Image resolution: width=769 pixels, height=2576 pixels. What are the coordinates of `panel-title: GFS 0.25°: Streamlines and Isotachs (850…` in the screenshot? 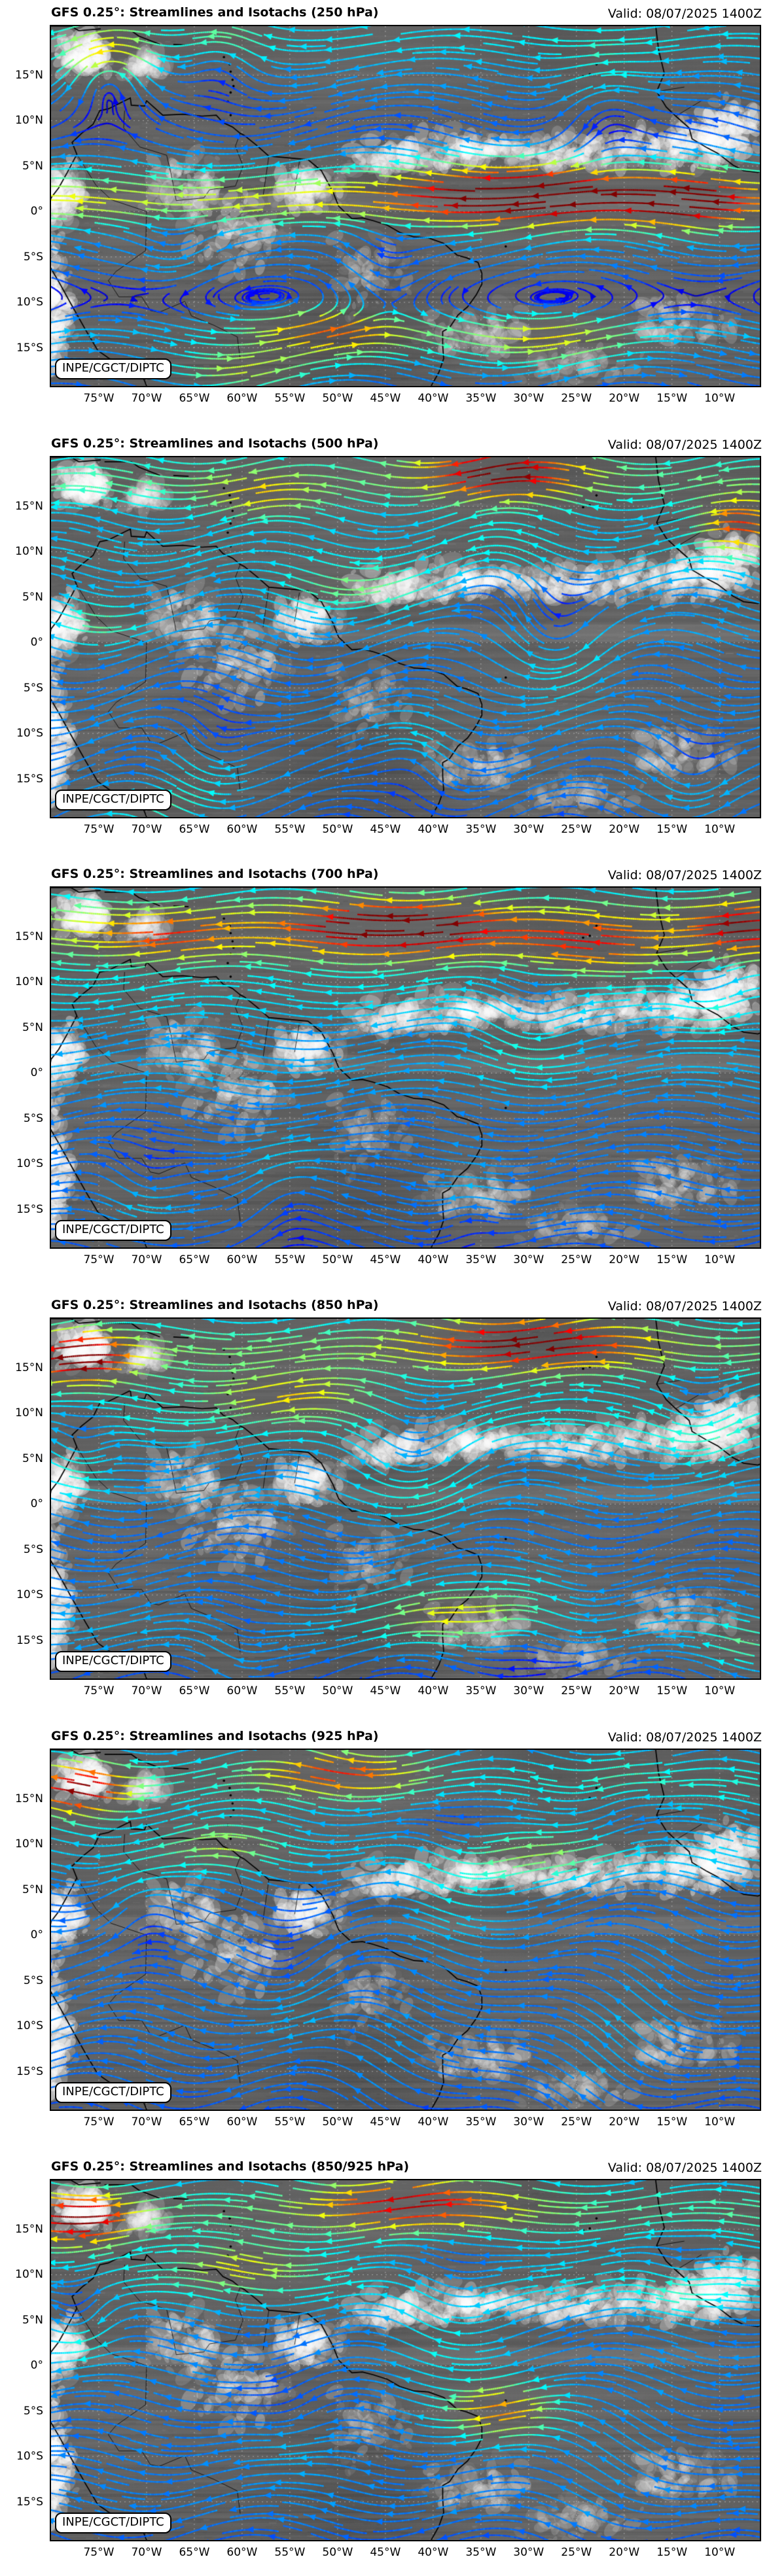 It's located at (215, 1305).